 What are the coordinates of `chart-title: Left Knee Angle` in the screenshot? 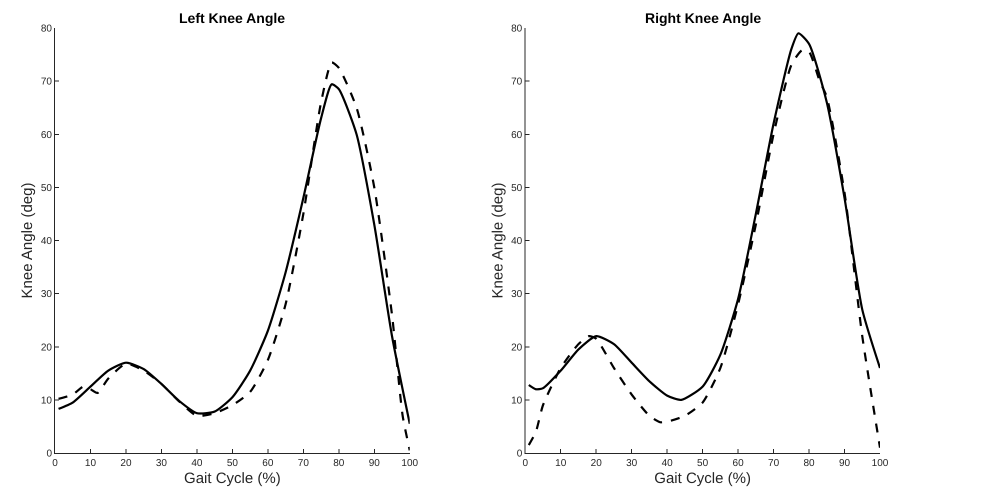 It's located at (232, 18).